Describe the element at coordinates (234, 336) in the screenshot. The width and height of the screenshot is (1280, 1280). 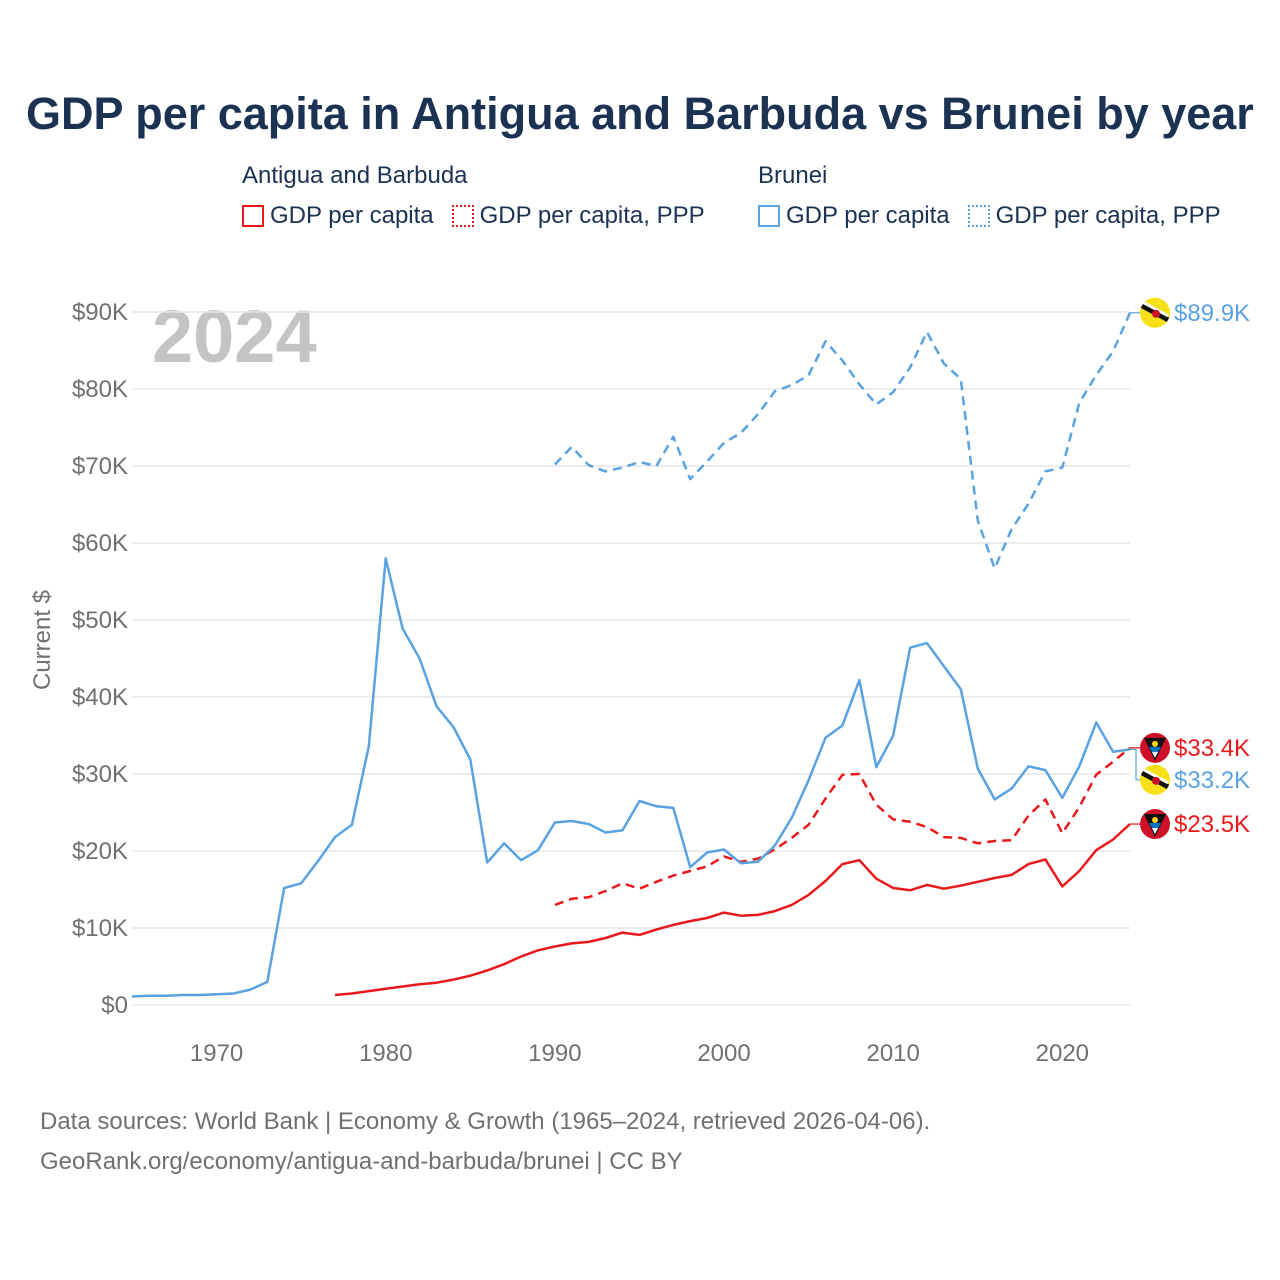
I see `year-watermark: 2024` at that location.